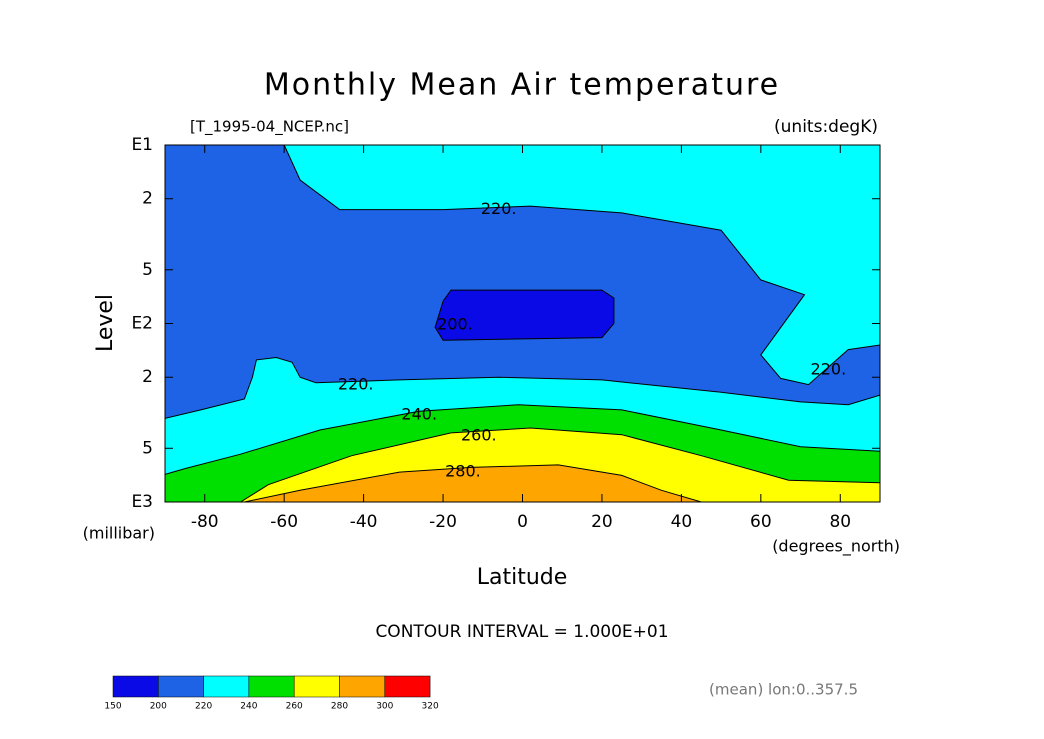 The height and width of the screenshot is (739, 1044). What do you see at coordinates (836, 547) in the screenshot?
I see `x-units: (degrees_north)` at bounding box center [836, 547].